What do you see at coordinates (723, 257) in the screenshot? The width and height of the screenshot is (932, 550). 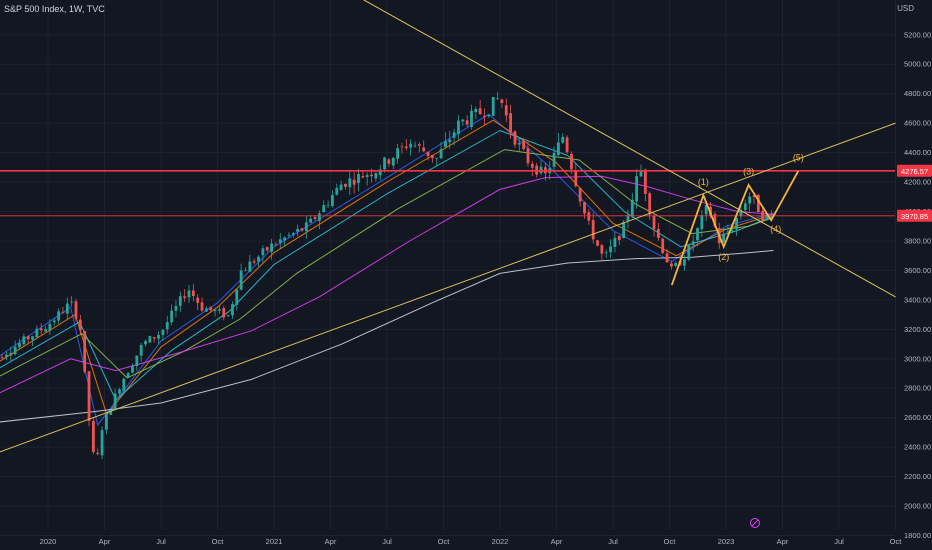 I see `wave-label: (2)` at bounding box center [723, 257].